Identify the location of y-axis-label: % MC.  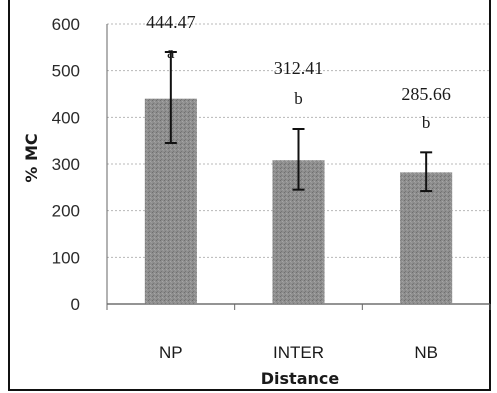
(31, 157).